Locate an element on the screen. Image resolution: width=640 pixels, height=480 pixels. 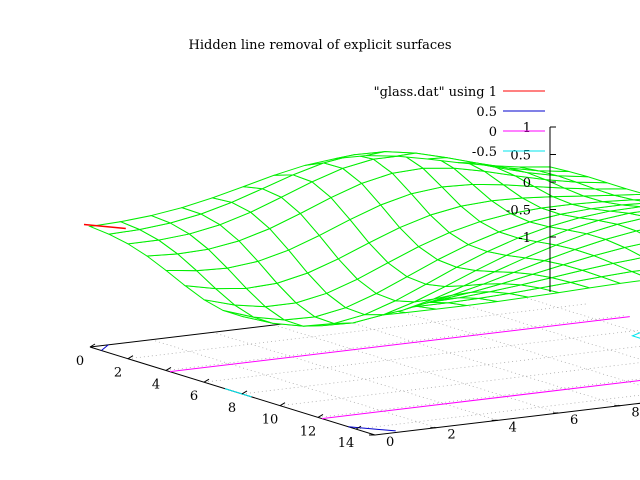
surface-contour-mark is located at coordinates (104, 226).